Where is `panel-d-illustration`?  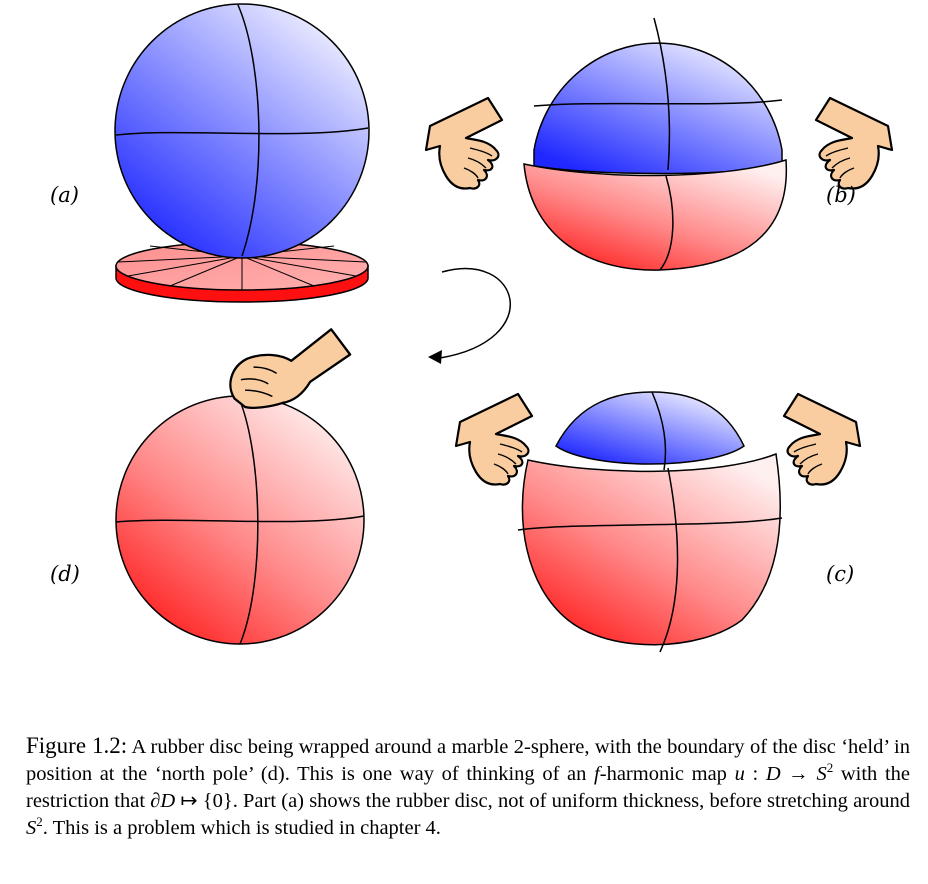
panel-d-illustration is located at coordinates (240, 486).